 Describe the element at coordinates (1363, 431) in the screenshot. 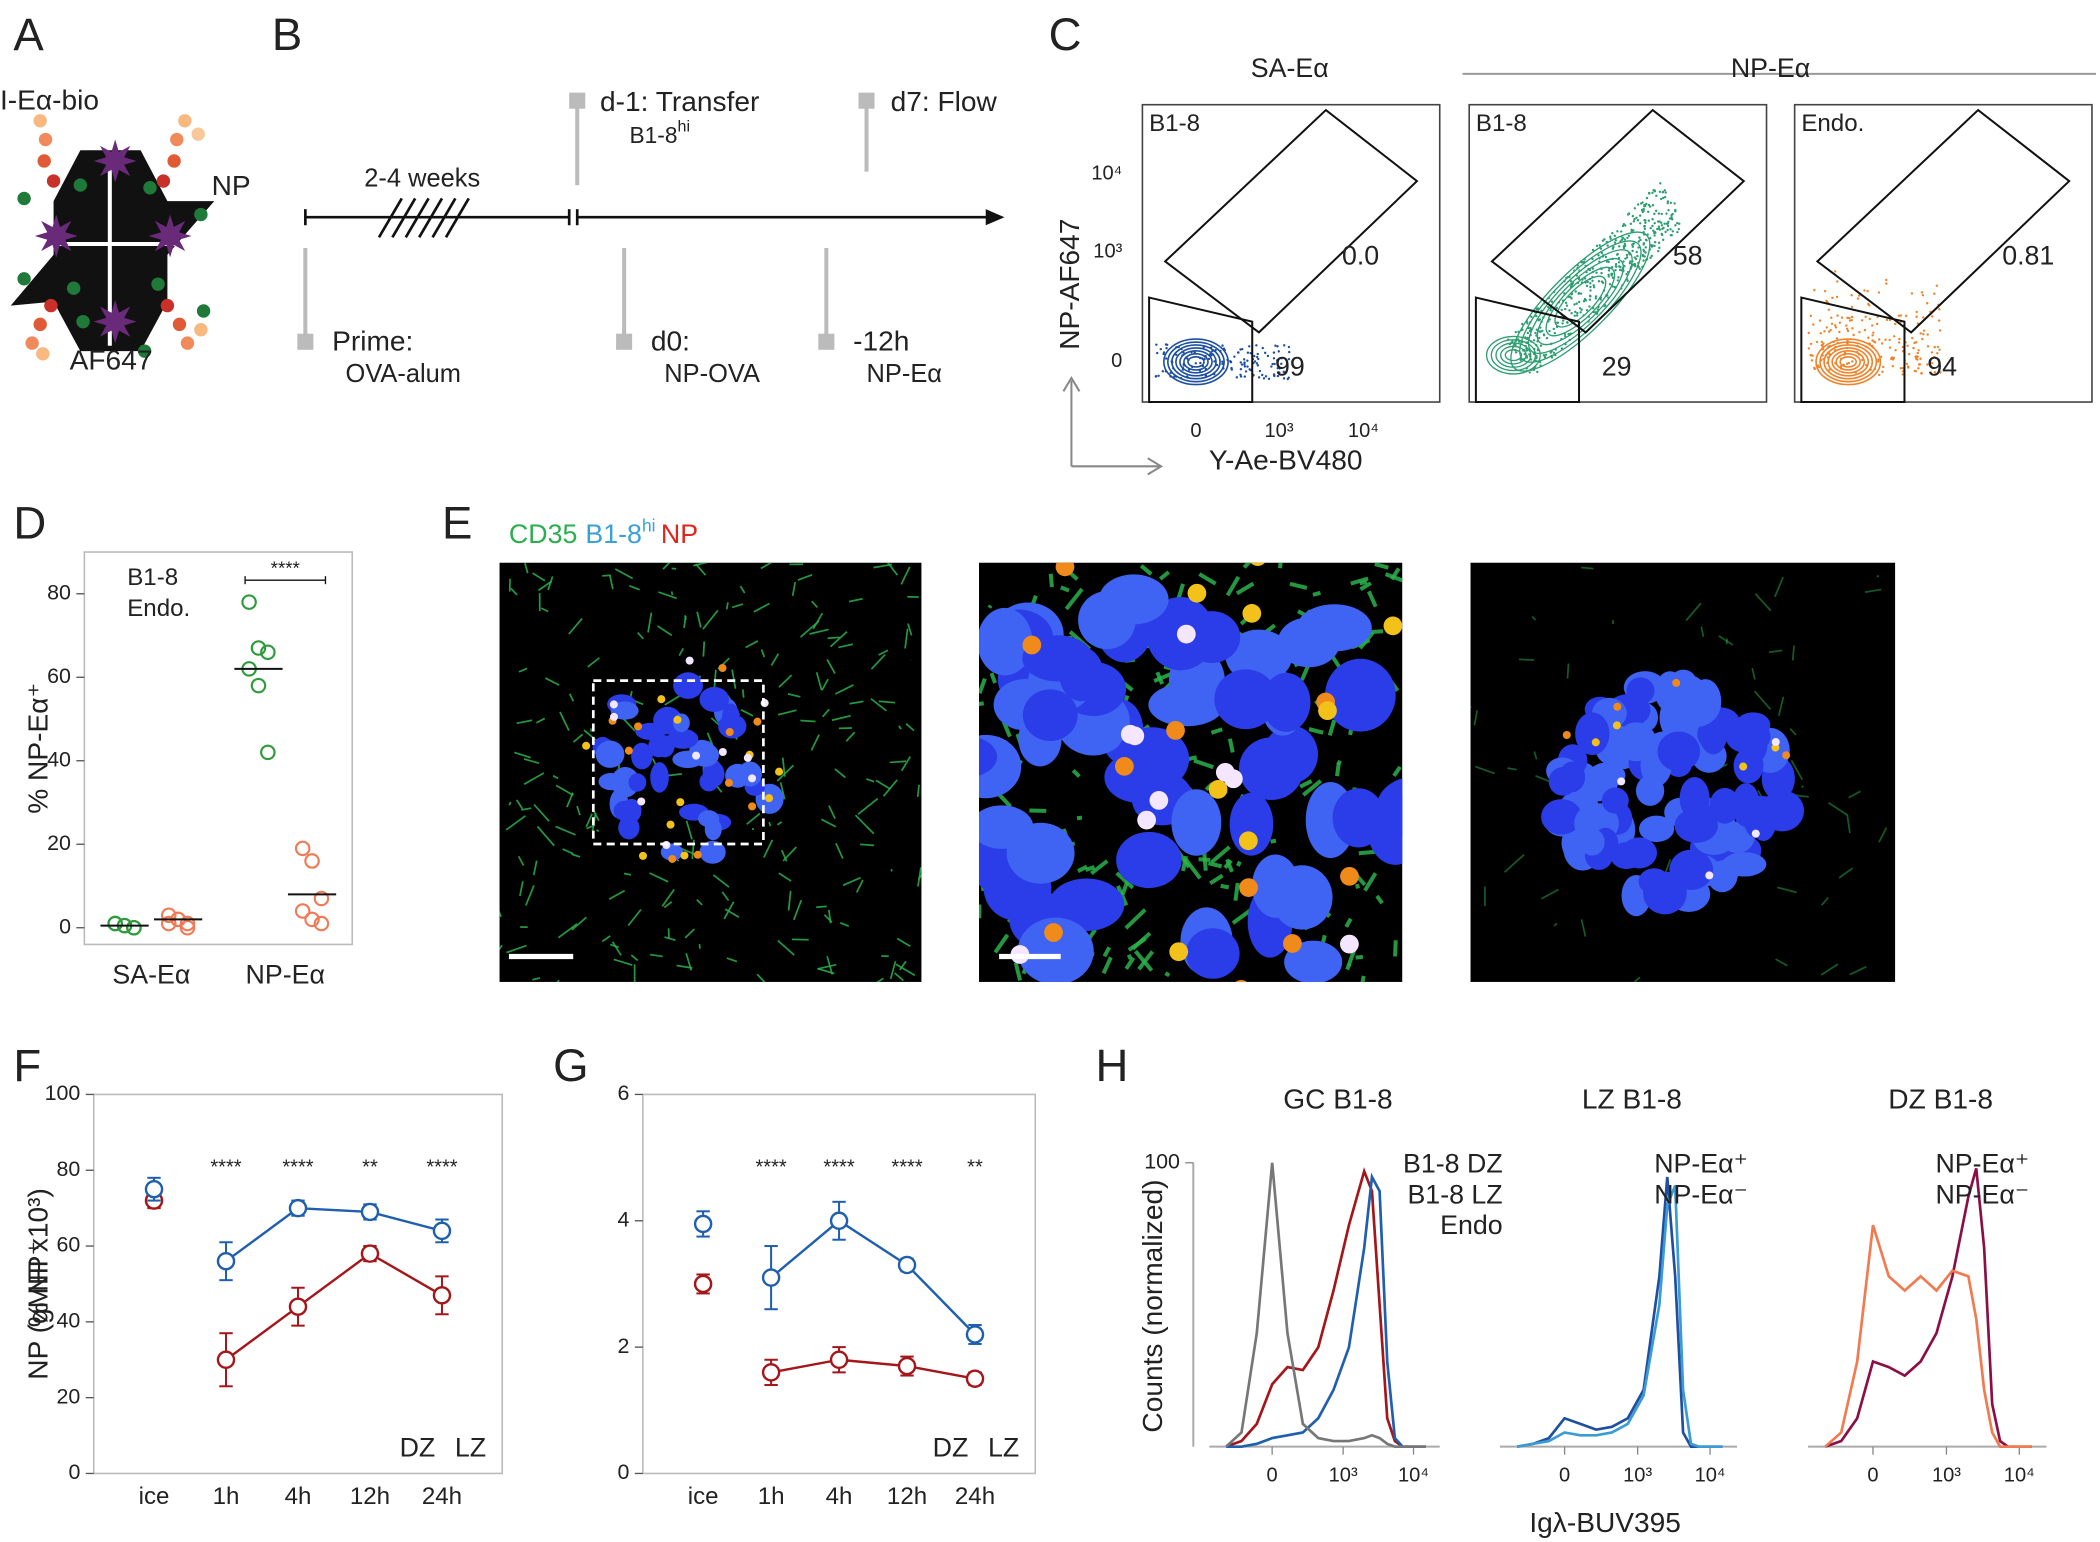

I see `x-tick-label: 10⁴` at that location.